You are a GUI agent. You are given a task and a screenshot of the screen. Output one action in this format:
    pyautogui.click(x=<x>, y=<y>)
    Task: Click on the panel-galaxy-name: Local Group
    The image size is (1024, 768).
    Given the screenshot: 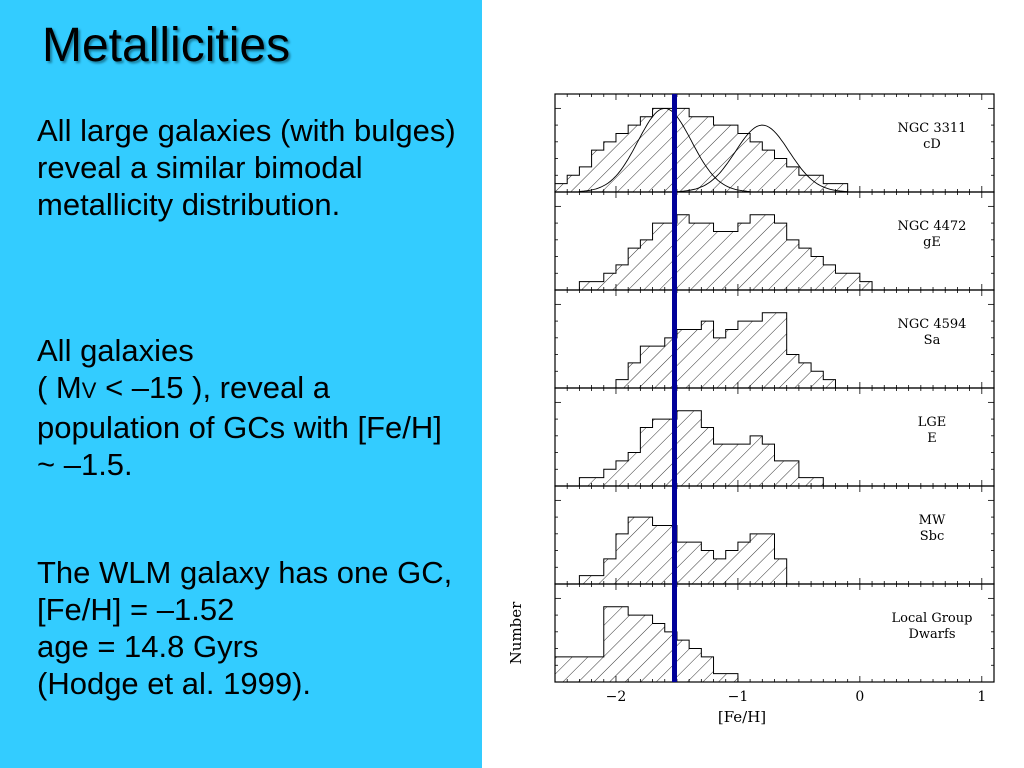 What is the action you would take?
    pyautogui.click(x=932, y=618)
    